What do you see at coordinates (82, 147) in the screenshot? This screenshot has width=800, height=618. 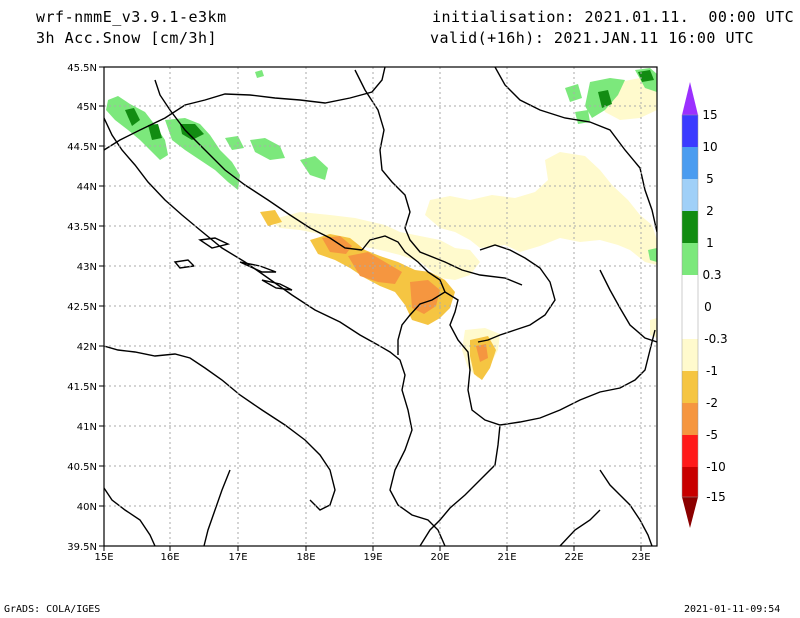 I see `lat-label: 44.5N` at bounding box center [82, 147].